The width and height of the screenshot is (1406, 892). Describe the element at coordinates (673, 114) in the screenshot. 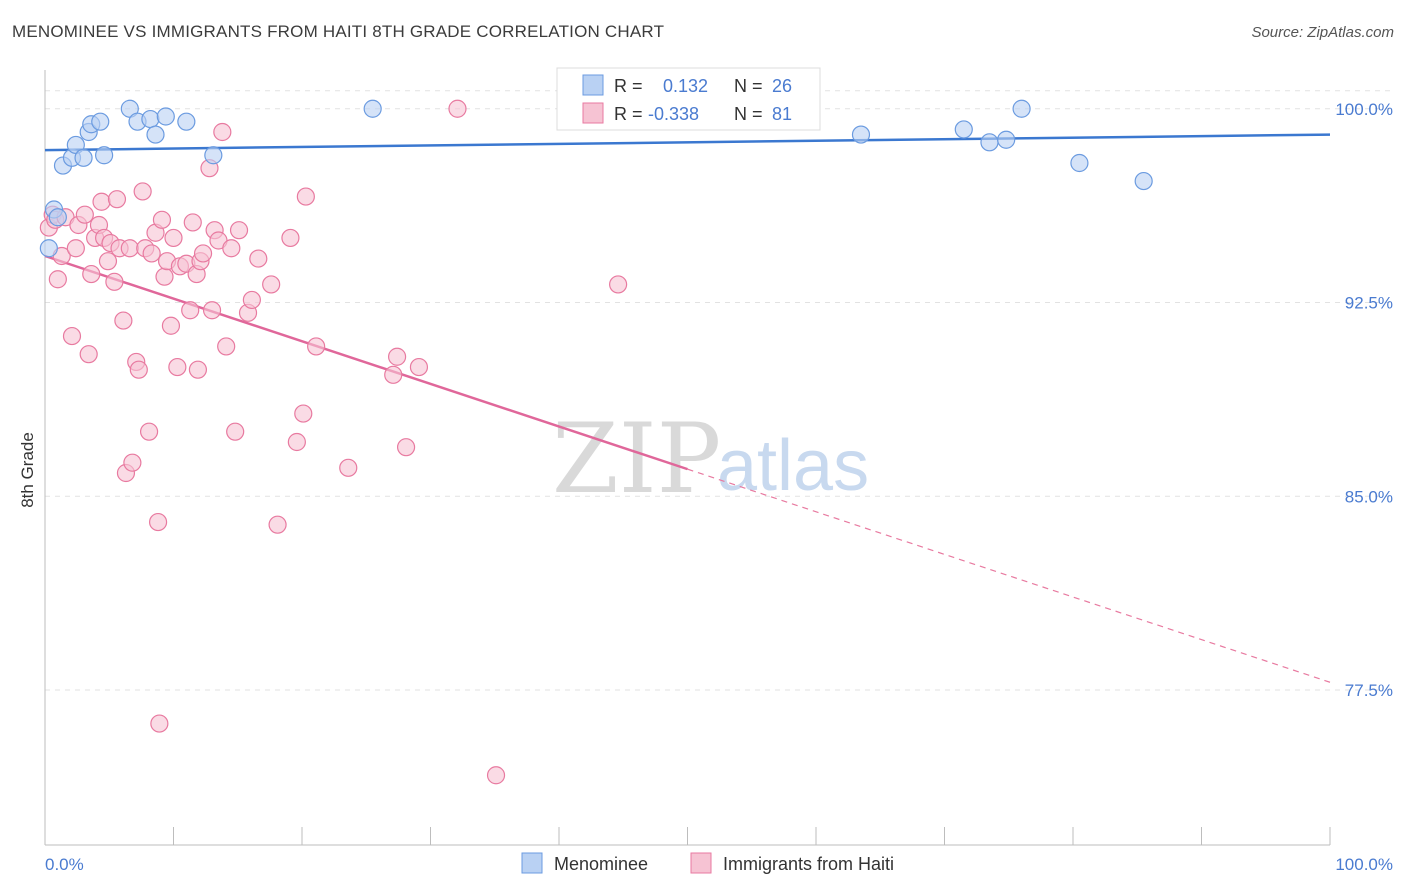

I see `legend-r-value-2: -0.338` at that location.